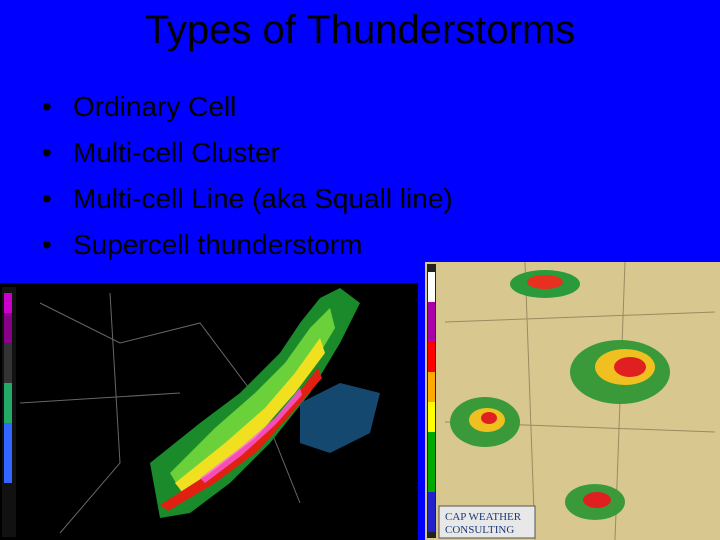  Describe the element at coordinates (247, 153) in the screenshot. I see `bullet: Multi-cell Cluster` at that location.